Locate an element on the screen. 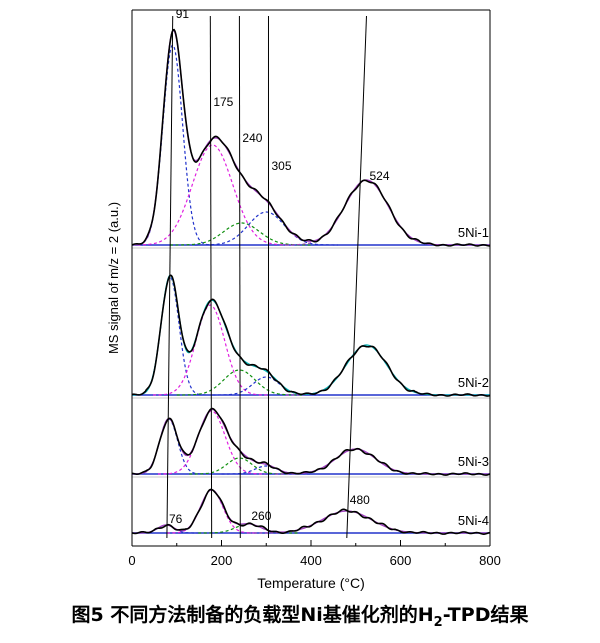 This screenshot has height=643, width=600. figure-caption: 图5 不同方法制备的负载型Ni基催化剂的H2-TPD结果 is located at coordinates (300, 615).